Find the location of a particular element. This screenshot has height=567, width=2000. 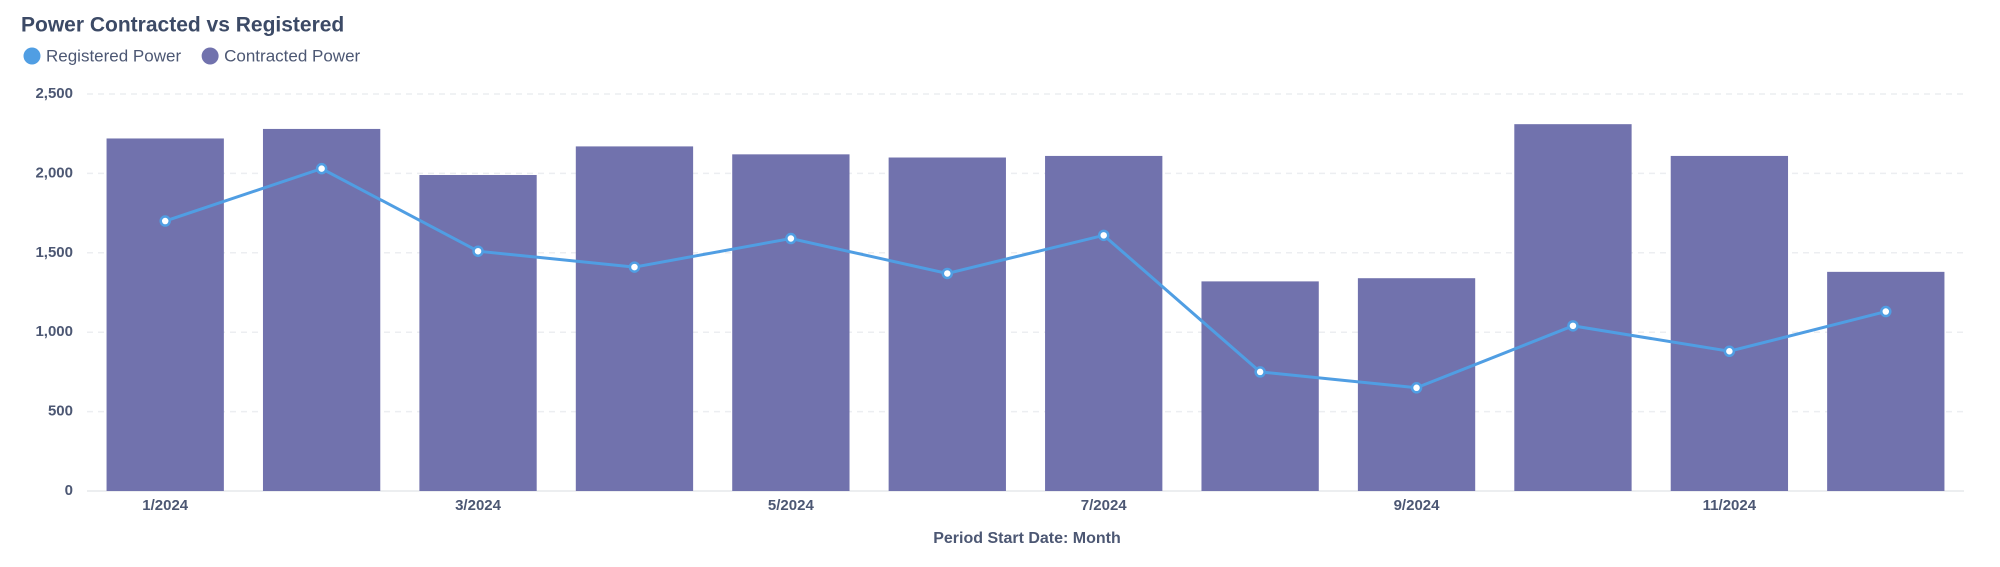

y-tick-label: 2,500 is located at coordinates (54, 93).